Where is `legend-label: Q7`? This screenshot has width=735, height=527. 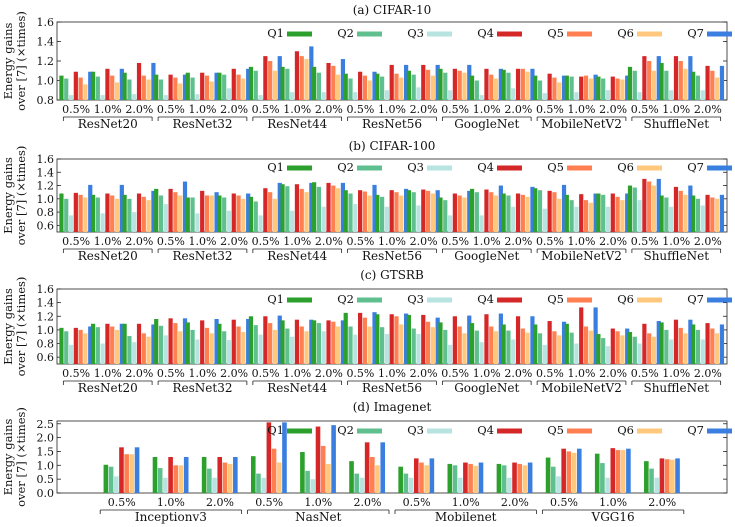 legend-label: Q7 is located at coordinates (695, 33).